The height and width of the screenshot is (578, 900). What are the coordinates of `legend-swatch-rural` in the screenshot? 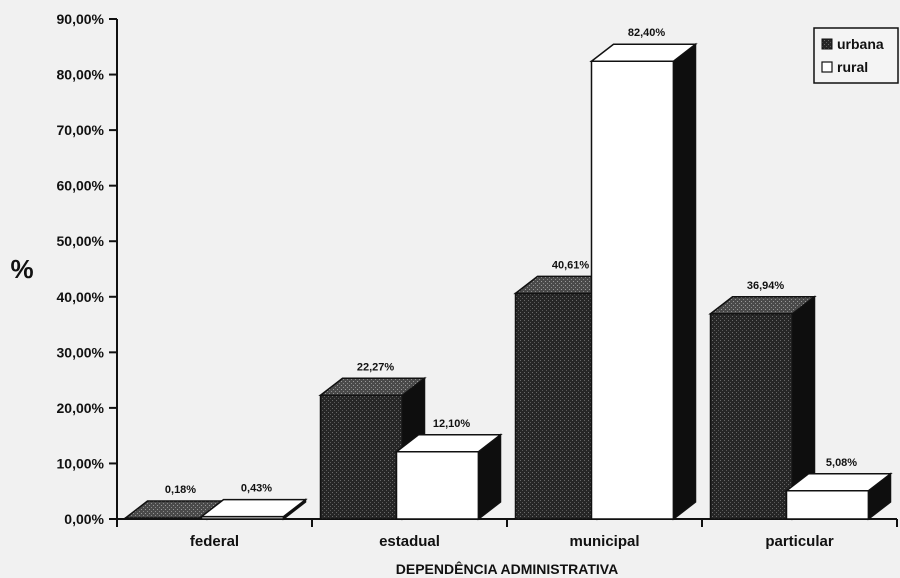 It's located at (827, 67).